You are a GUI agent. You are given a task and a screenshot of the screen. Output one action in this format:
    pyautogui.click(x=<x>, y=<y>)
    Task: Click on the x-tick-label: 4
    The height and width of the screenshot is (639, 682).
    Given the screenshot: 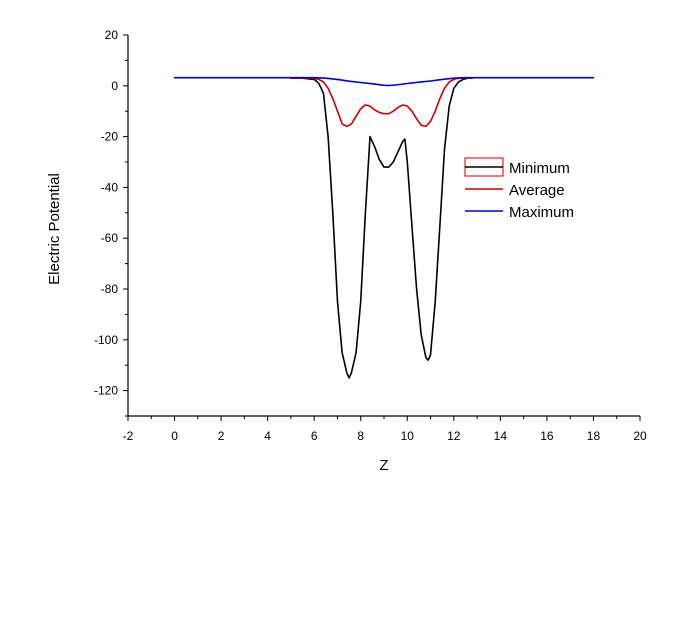 What is the action you would take?
    pyautogui.click(x=267, y=436)
    